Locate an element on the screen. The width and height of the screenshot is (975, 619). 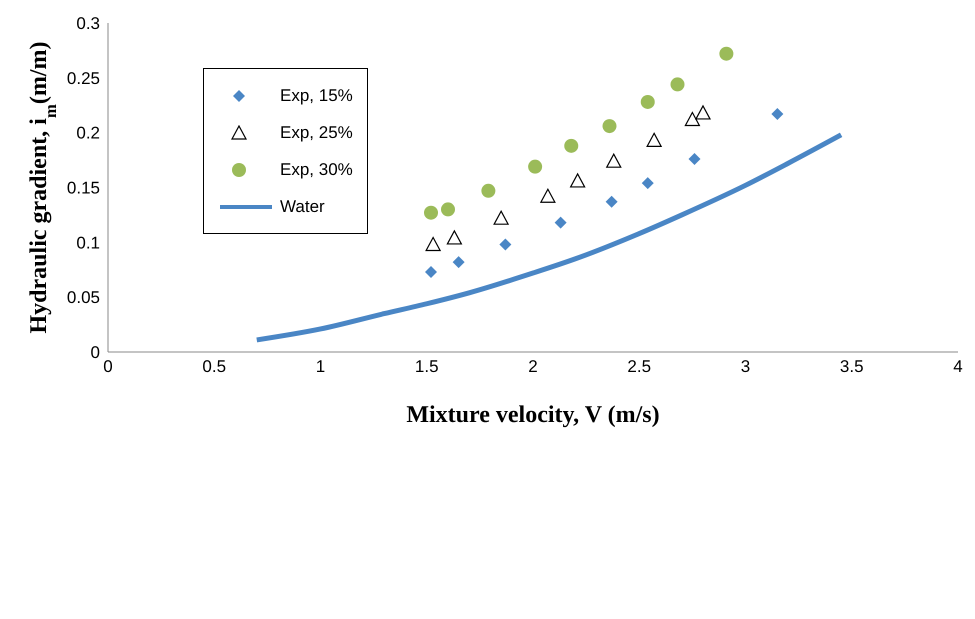
x-tick-label: 2.5 is located at coordinates (639, 366).